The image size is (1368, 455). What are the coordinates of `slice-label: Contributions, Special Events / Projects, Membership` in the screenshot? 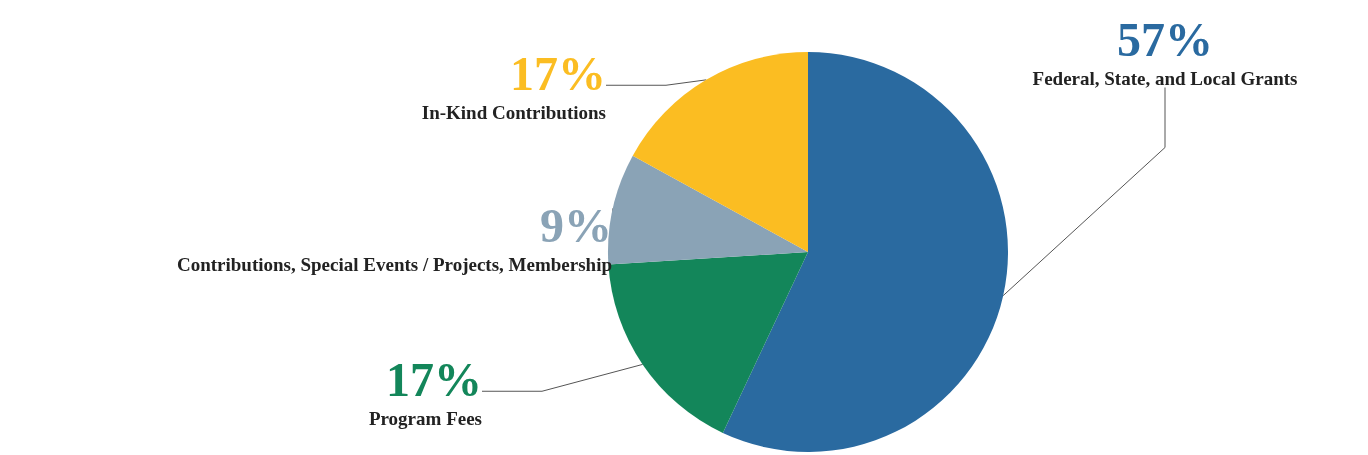 It's located at (394, 264).